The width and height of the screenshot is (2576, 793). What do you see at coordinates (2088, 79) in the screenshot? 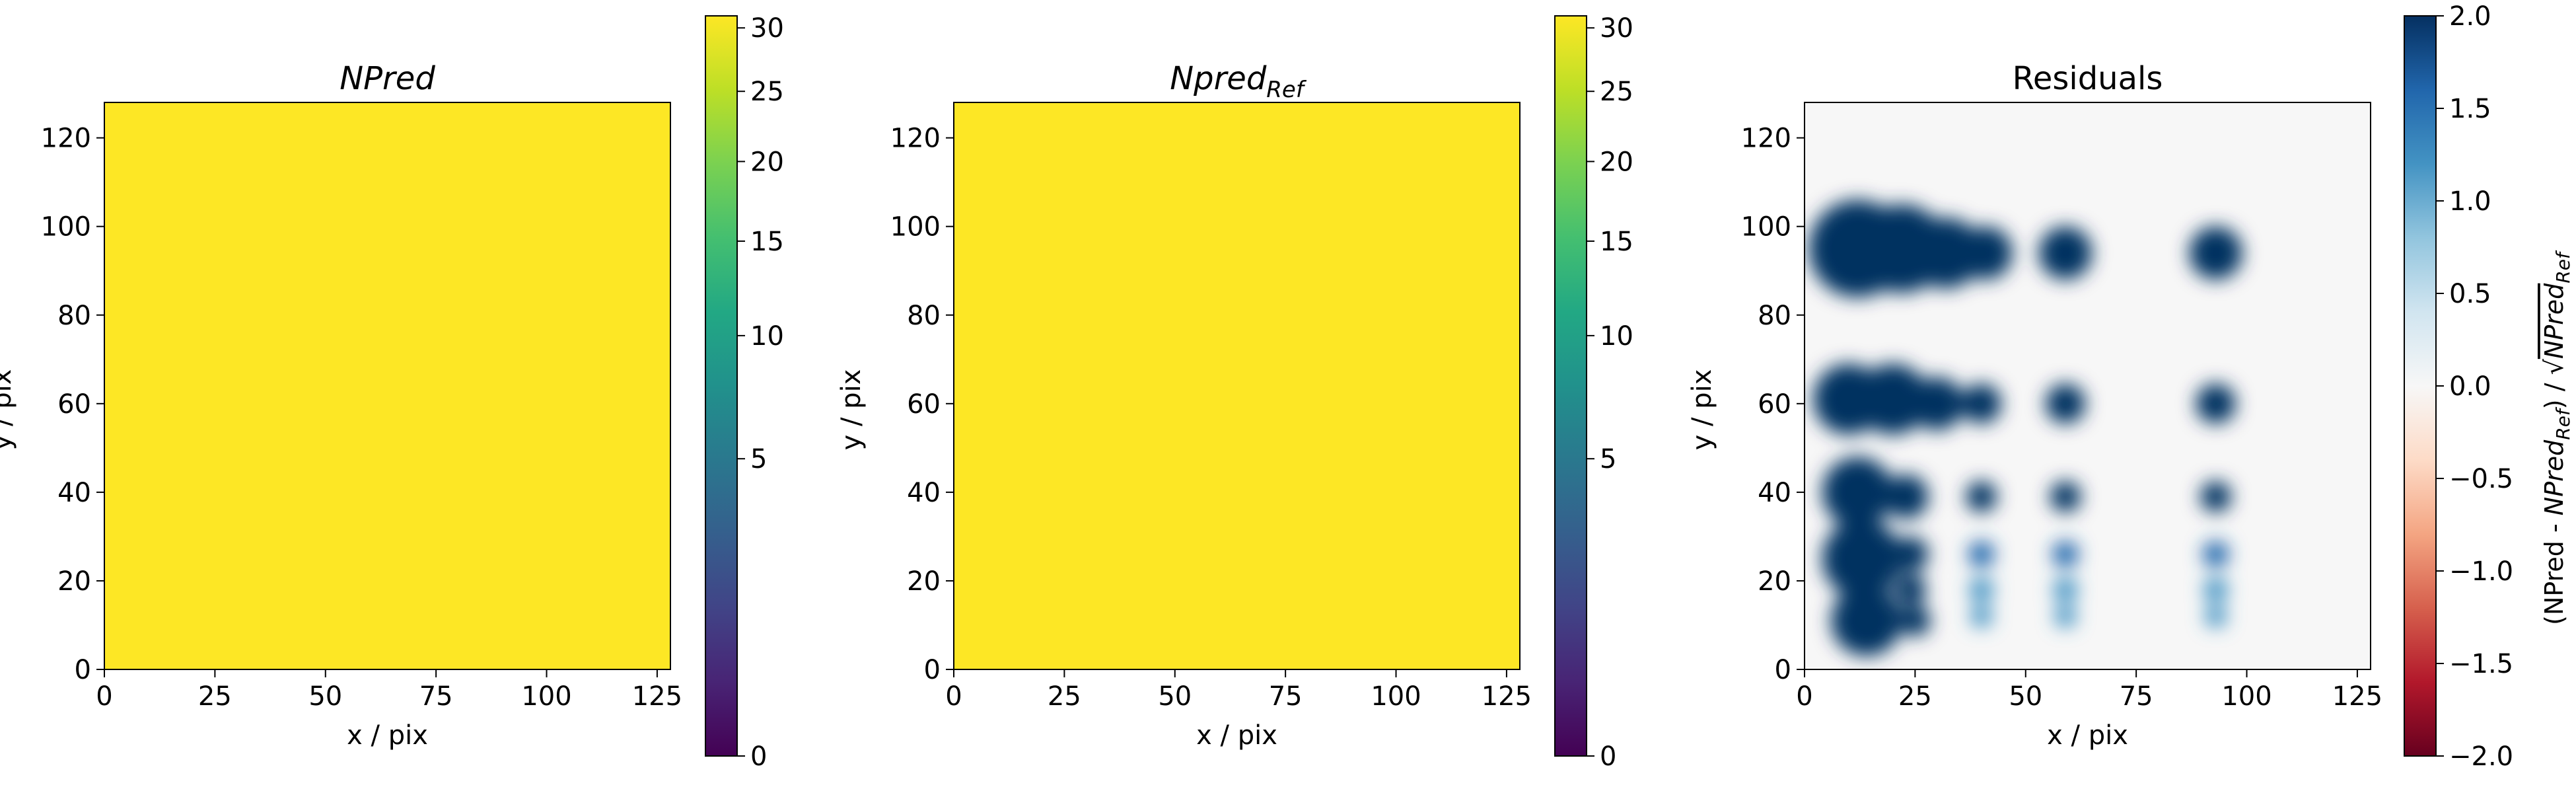
I see `chart-title: Residuals` at bounding box center [2088, 79].